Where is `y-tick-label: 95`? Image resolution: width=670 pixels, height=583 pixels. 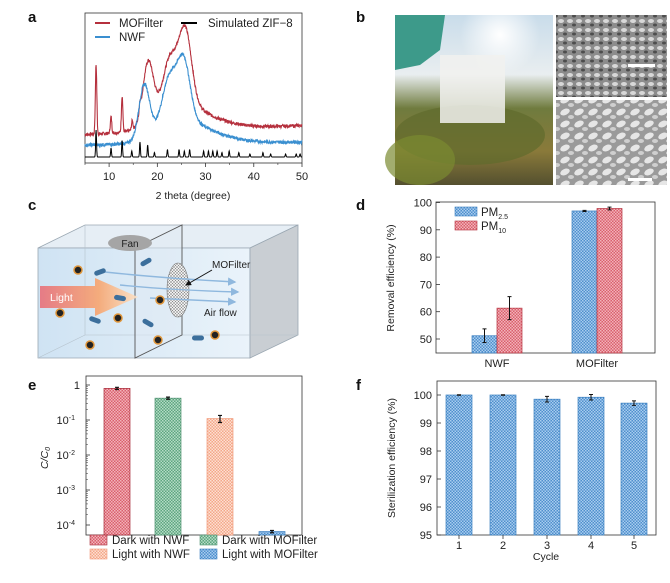 y-tick-label: 95 is located at coordinates (426, 536).